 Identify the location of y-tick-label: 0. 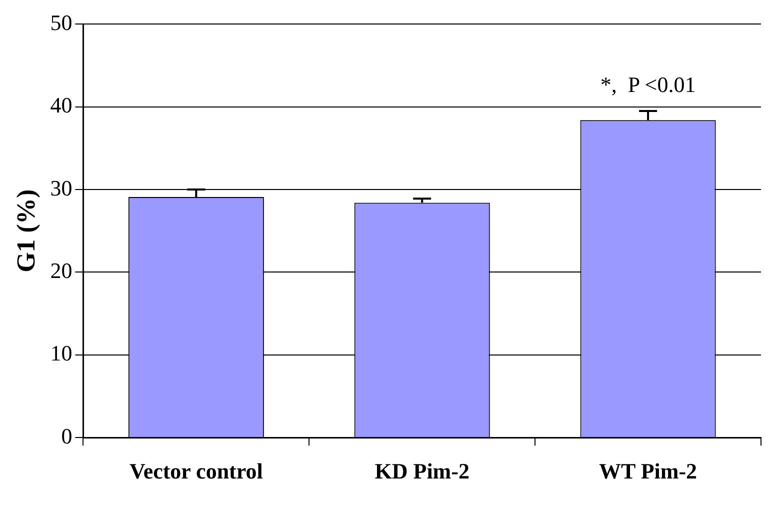
(66, 435).